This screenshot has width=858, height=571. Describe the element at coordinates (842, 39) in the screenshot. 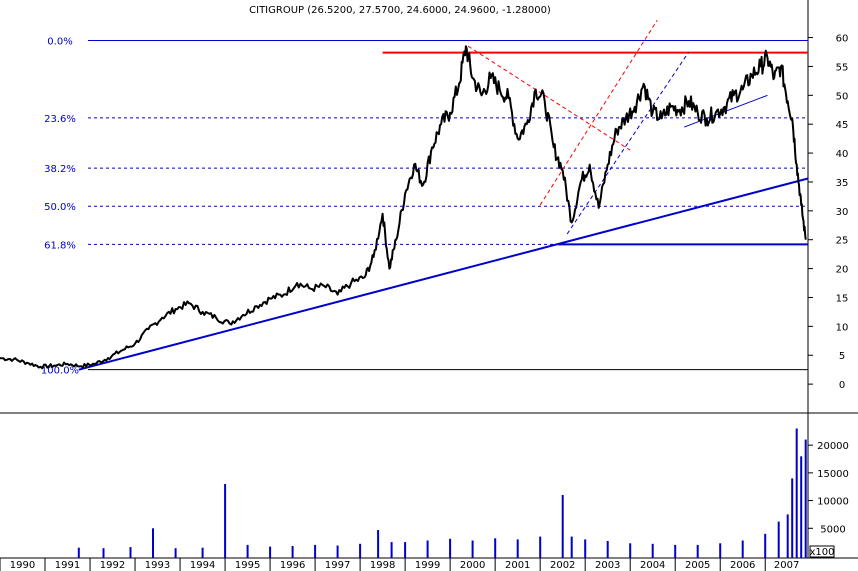

I see `price-tick-label: 60` at that location.